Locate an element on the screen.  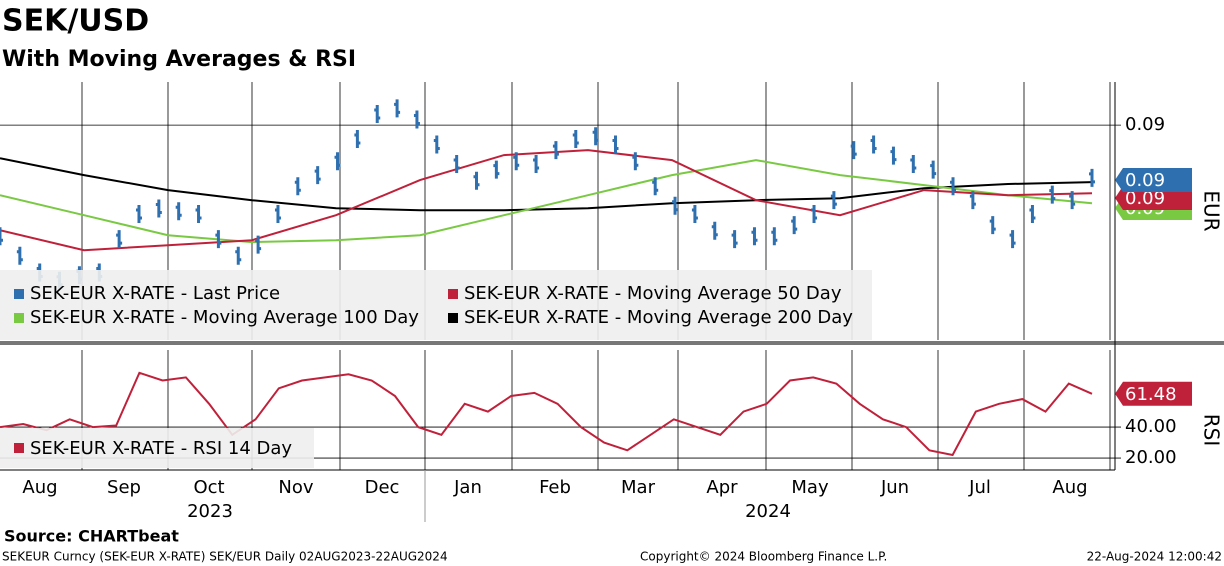
legend-label: SEK-EUR X-RATE - RSI 14 Day is located at coordinates (161, 448).